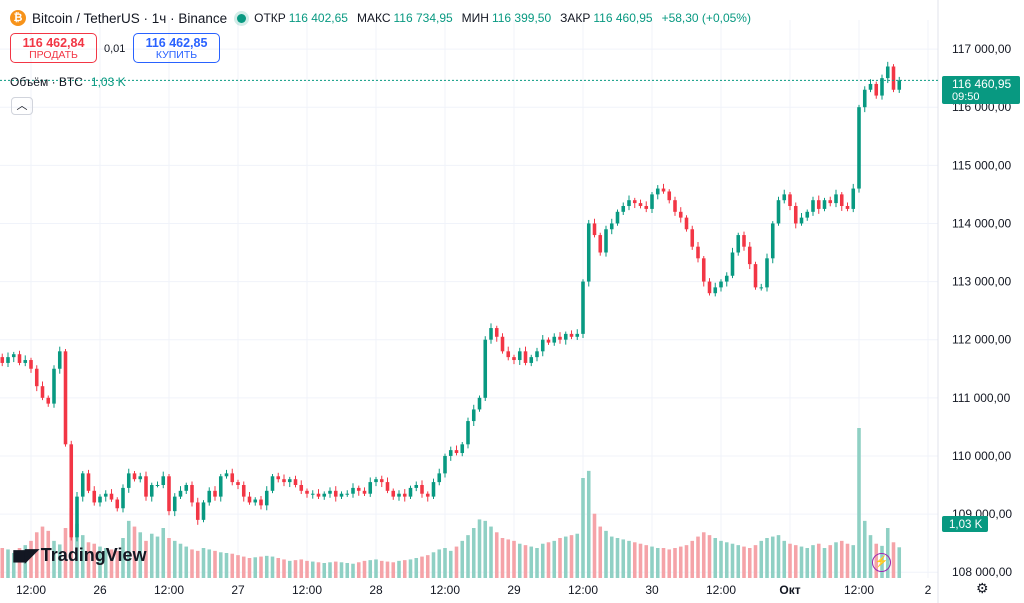 The image size is (1024, 603). I want to click on x-tick-label: 26, so click(100, 590).